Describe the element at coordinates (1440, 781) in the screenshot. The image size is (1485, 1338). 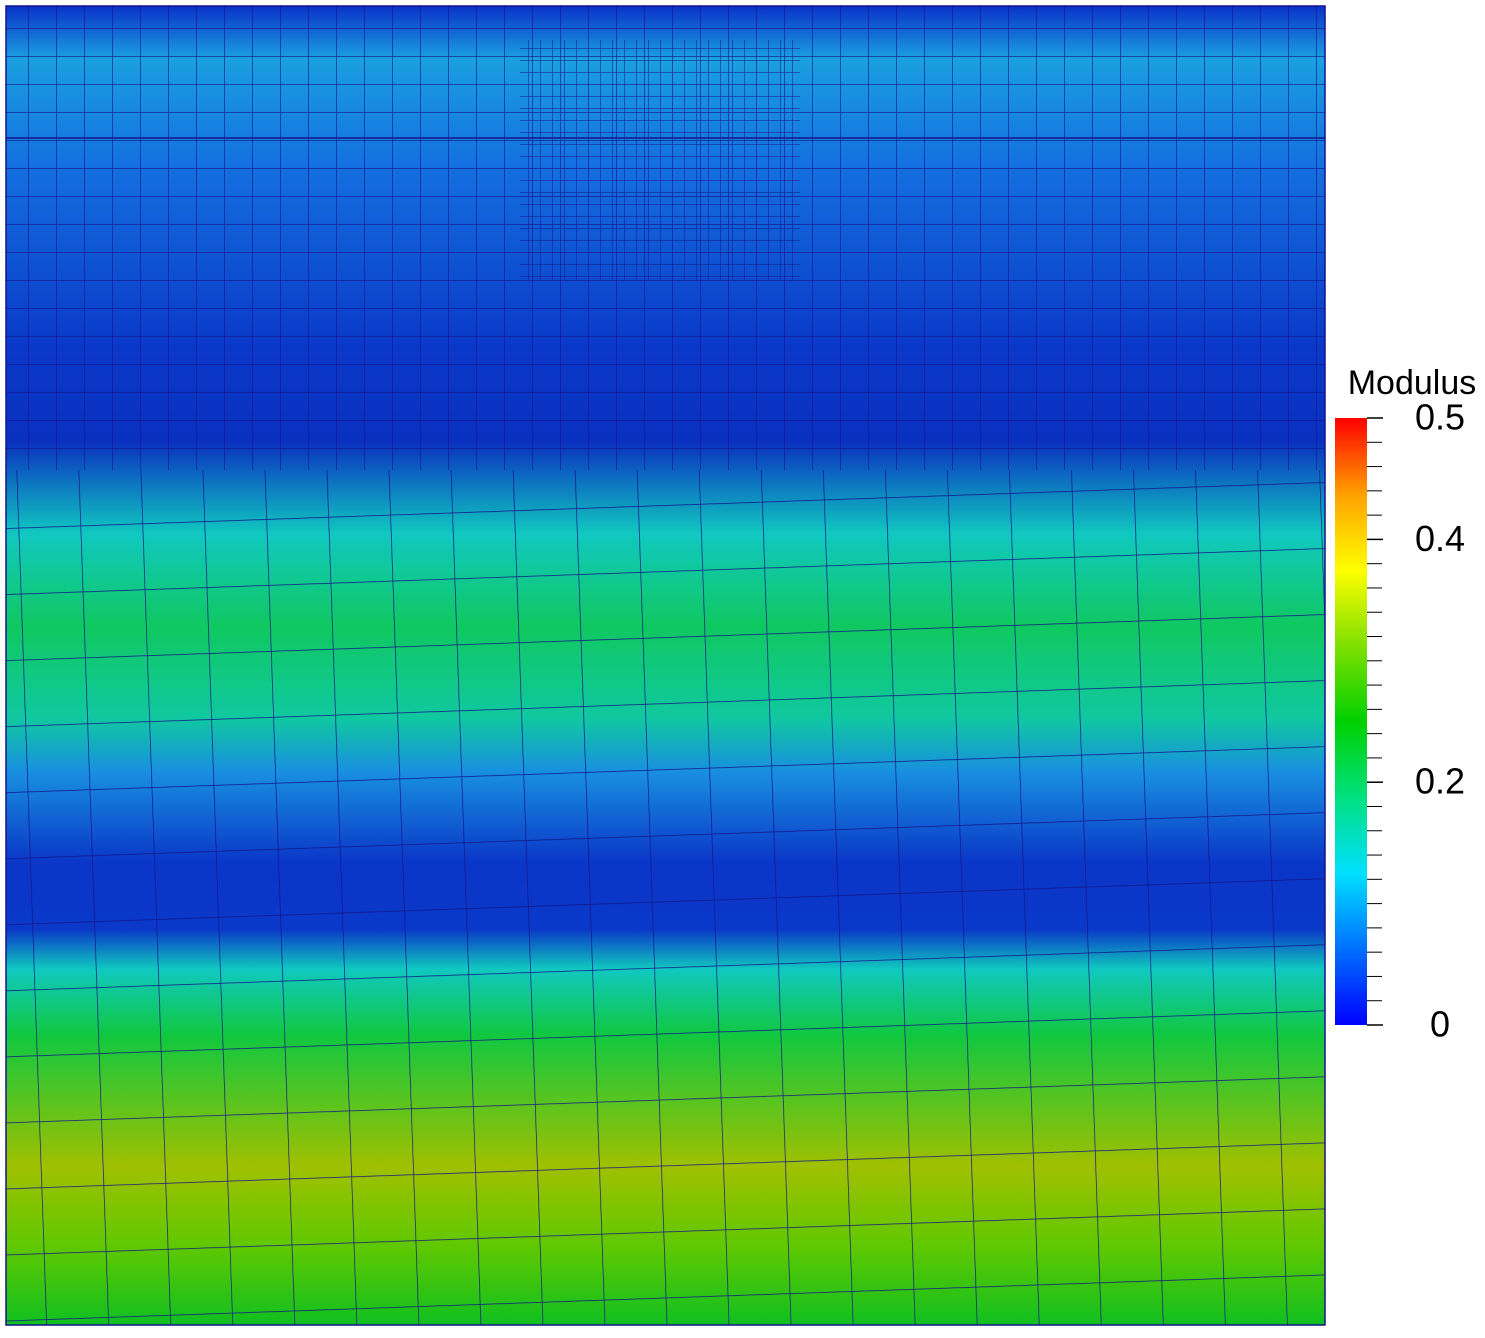
I see `tick-label: 0.2` at that location.